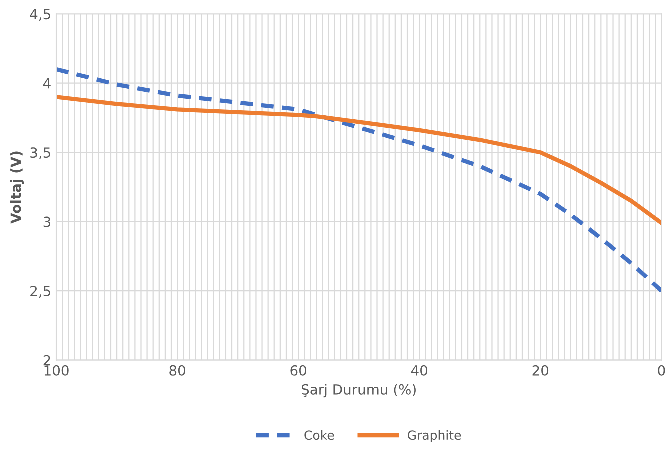  I want to click on legend-label: Graphite, so click(435, 436).